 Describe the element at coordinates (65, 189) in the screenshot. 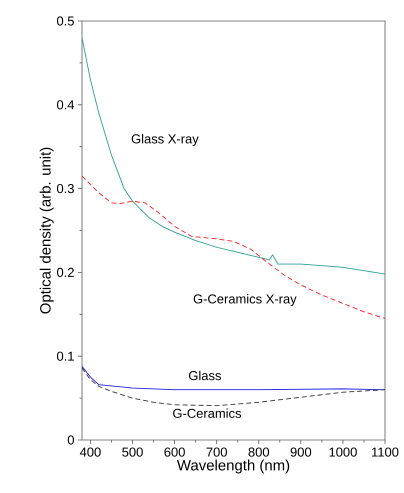

I see `y-tick-label: 0.3` at that location.